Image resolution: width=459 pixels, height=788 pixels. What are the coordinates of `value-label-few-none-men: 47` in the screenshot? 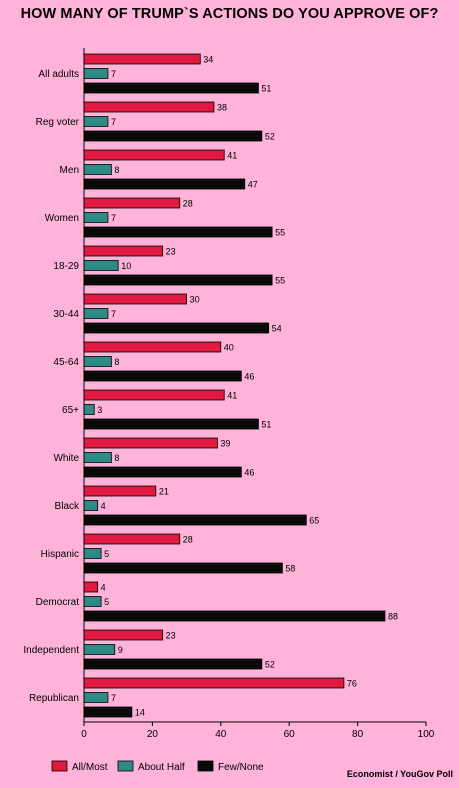 It's located at (253, 185).